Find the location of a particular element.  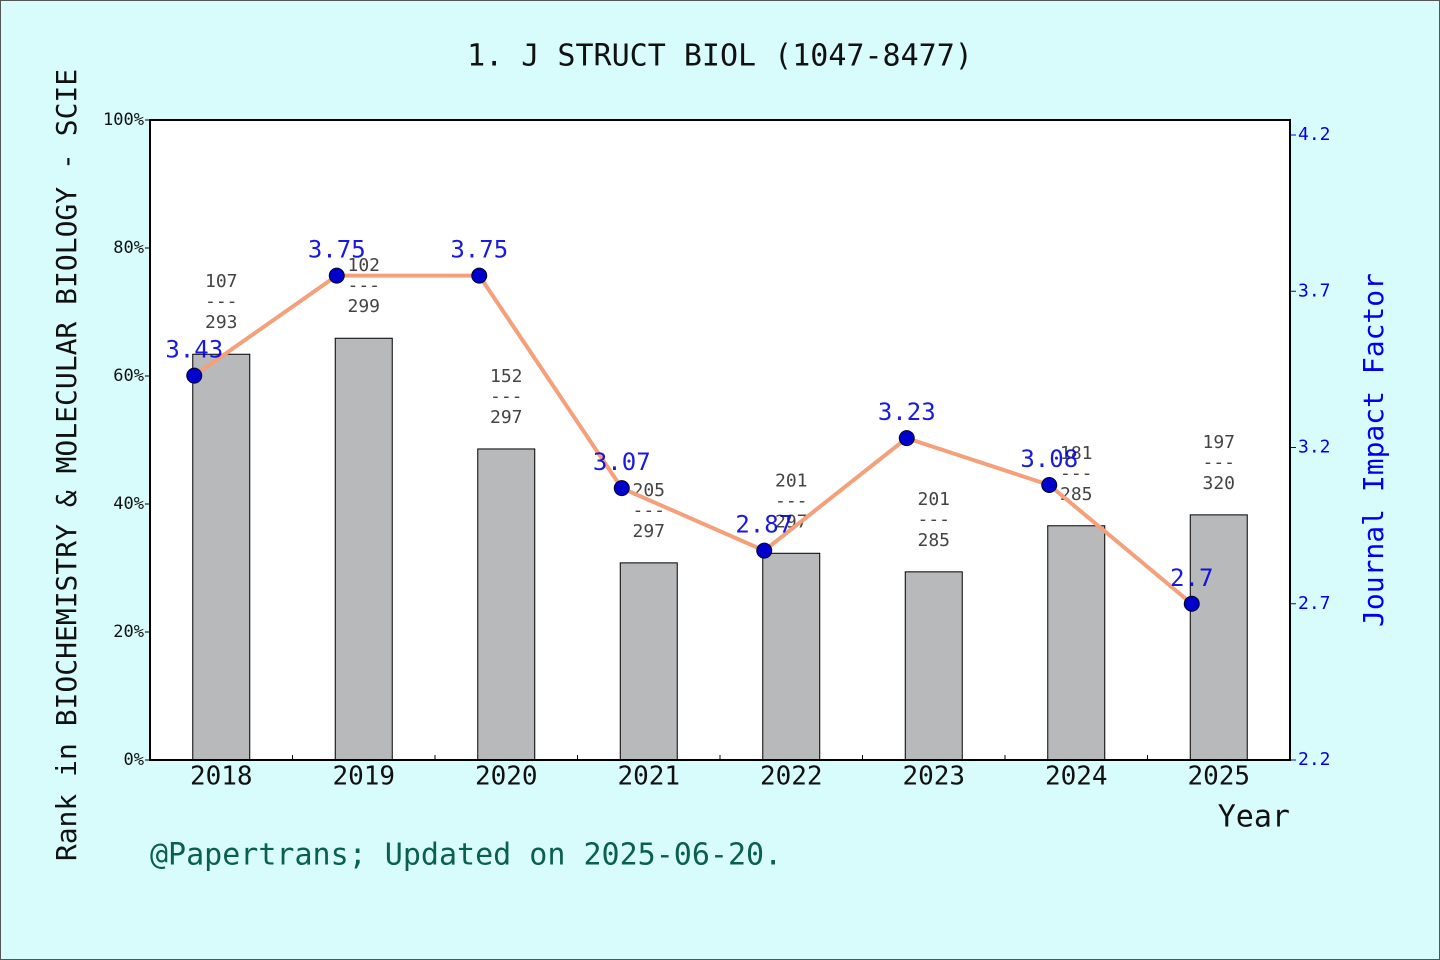

rank-label: 107 is located at coordinates (221, 281).